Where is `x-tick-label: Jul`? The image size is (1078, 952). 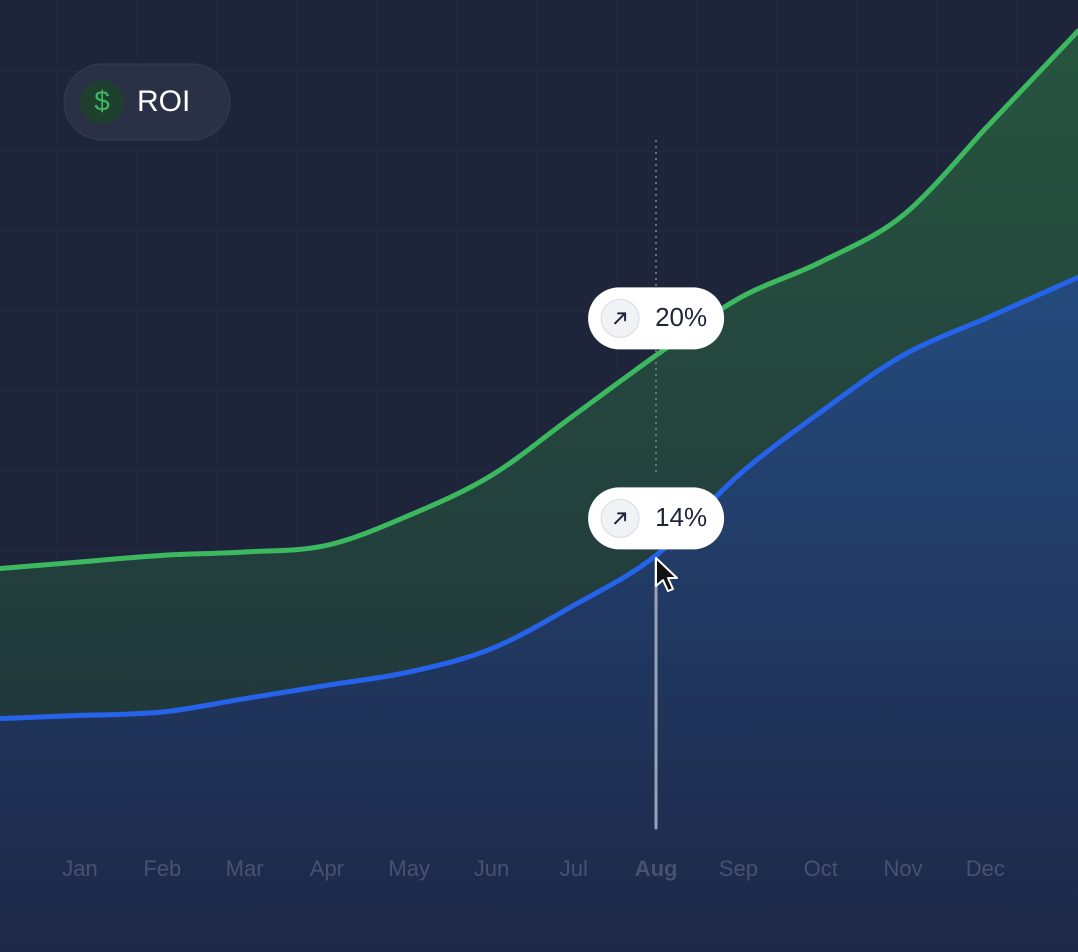
x-tick-label: Jul is located at coordinates (574, 868).